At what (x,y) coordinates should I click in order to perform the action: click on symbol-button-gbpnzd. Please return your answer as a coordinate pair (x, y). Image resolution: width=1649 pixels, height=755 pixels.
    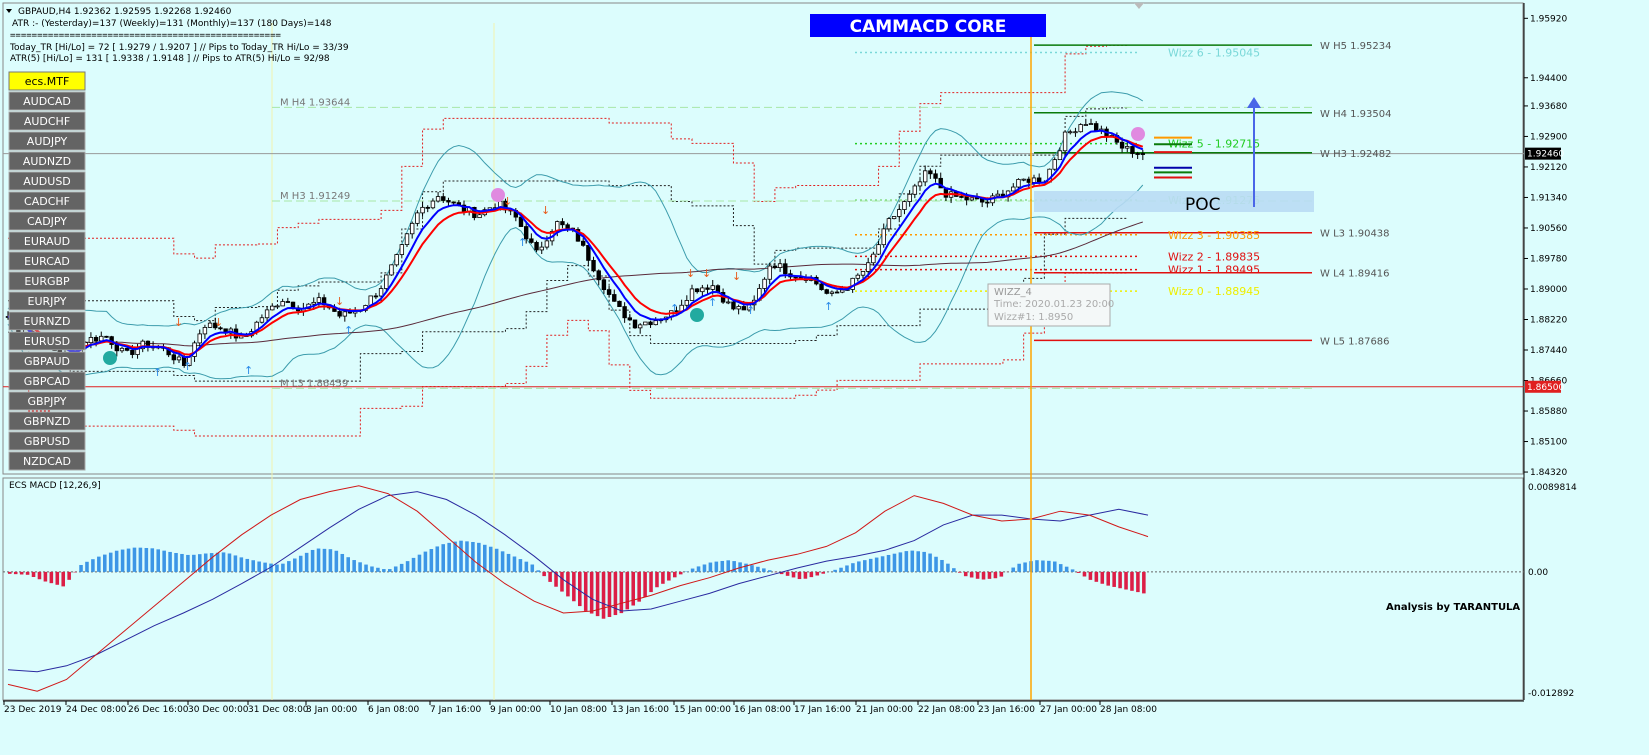
    Looking at the image, I should click on (47, 421).